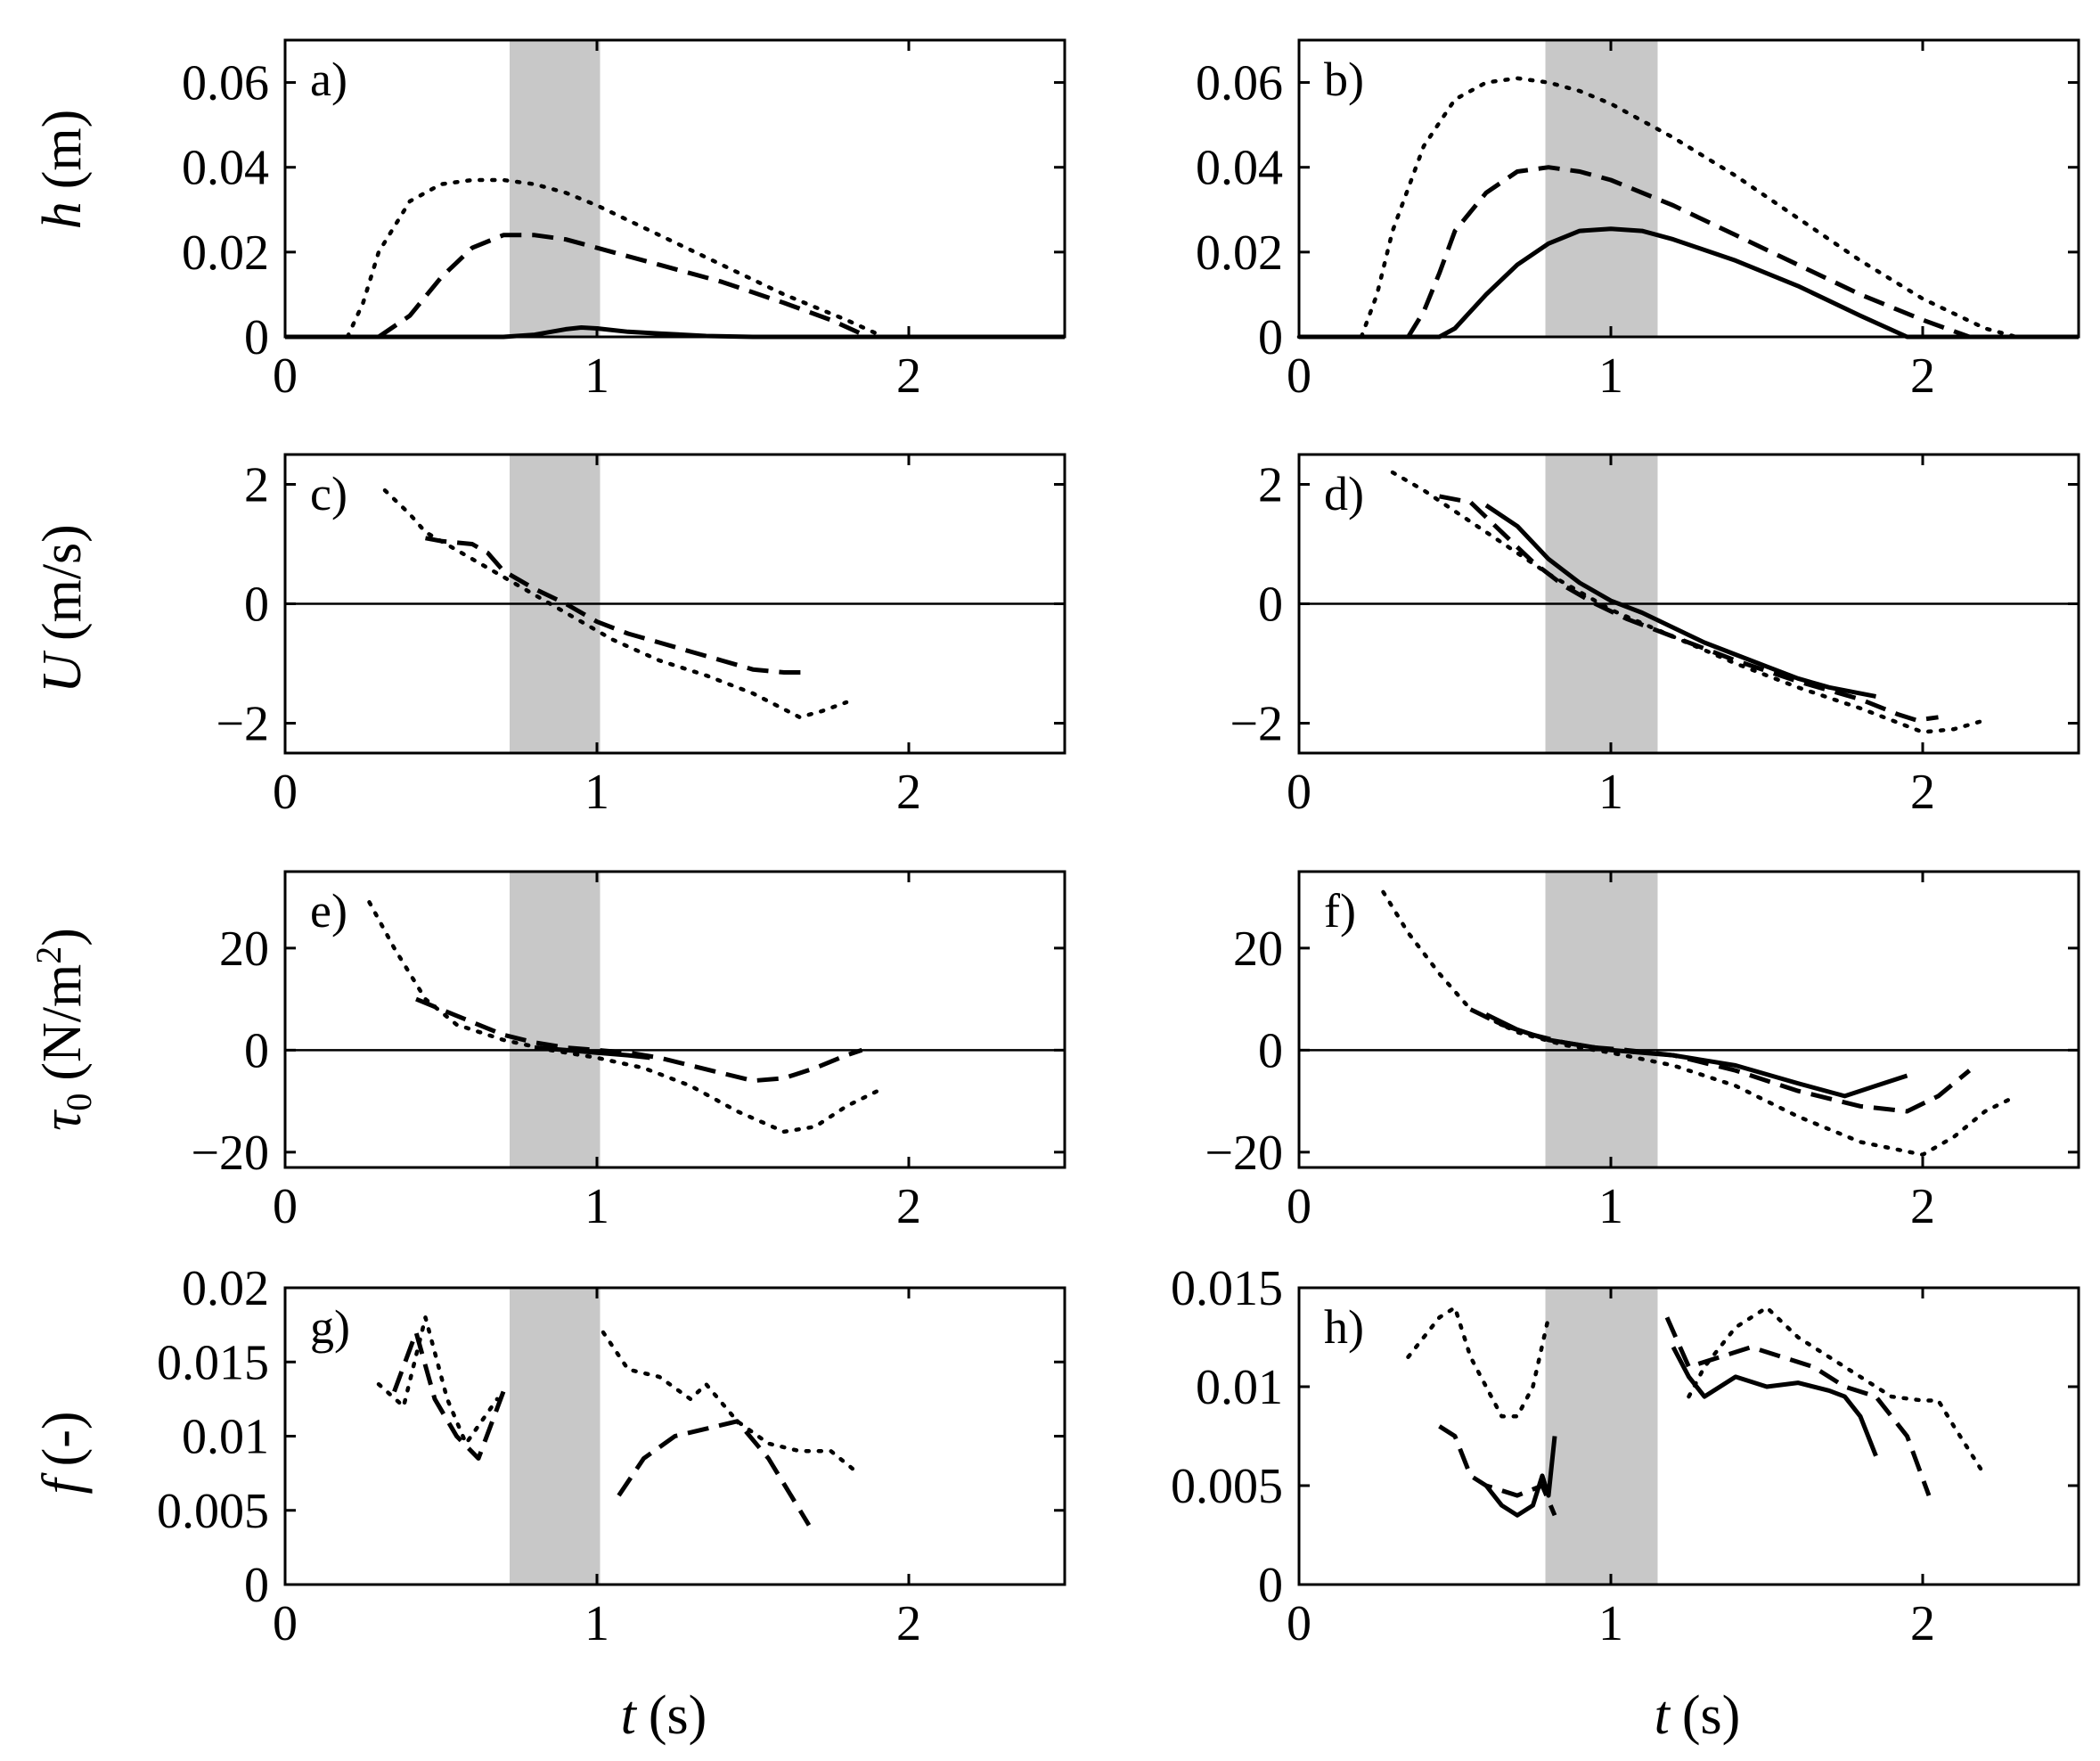 Image resolution: width=2100 pixels, height=1761 pixels. Describe the element at coordinates (1344, 1327) in the screenshot. I see `panel-label-h: h)` at that location.